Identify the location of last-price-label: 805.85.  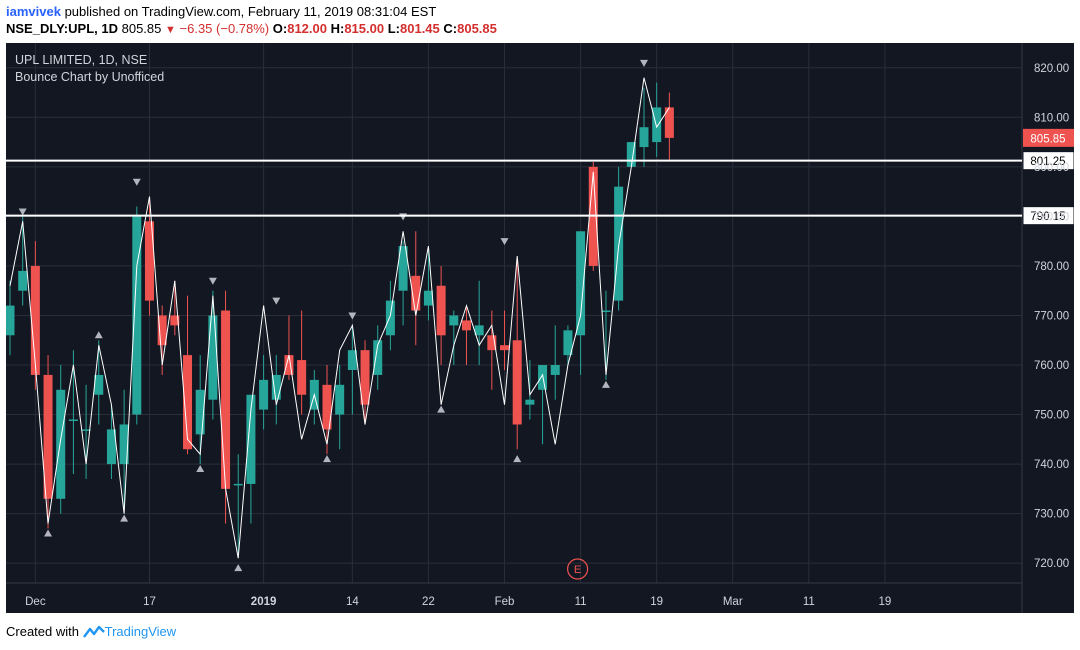
(1047, 139).